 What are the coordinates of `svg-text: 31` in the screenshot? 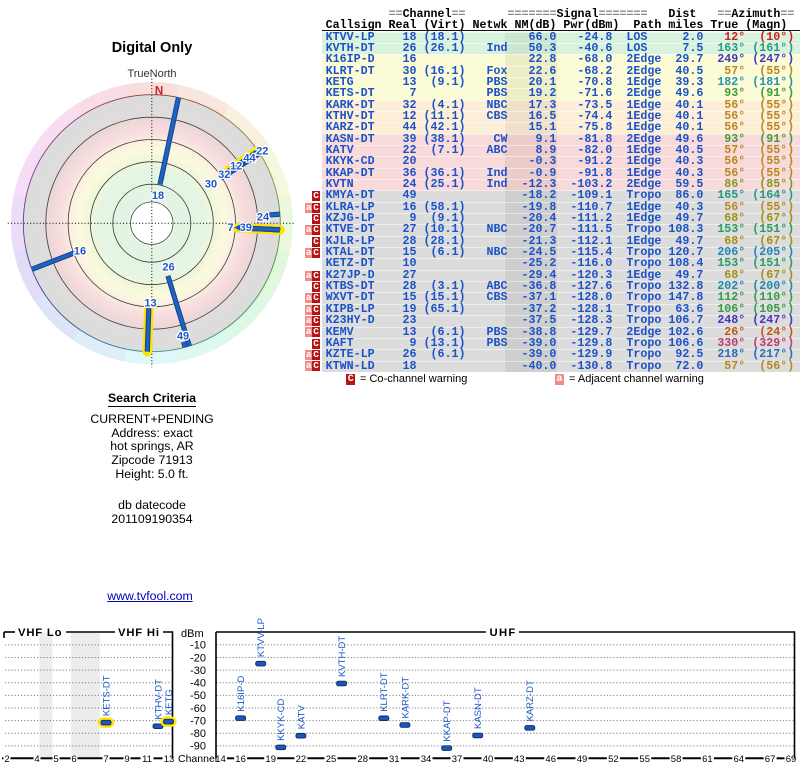 It's located at (394, 759).